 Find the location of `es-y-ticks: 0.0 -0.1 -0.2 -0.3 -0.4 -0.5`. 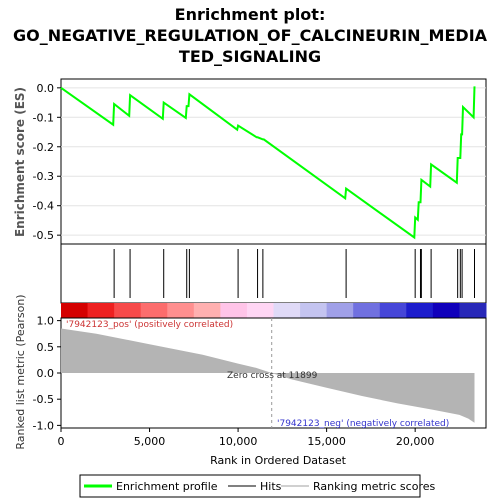

es-y-ticks: 0.0 -0.1 -0.2 -0.3 -0.4 -0.5 is located at coordinates (47, 162).